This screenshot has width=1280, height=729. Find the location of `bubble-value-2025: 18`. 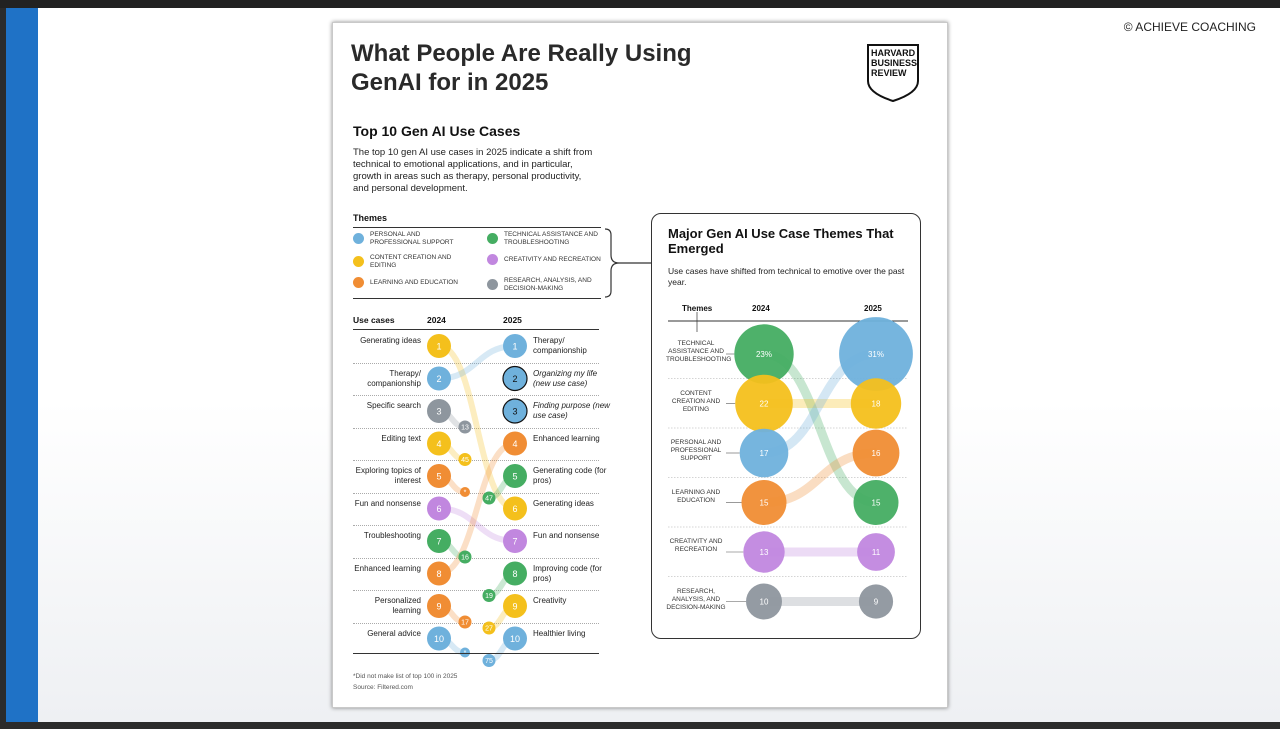

bubble-value-2025: 18 is located at coordinates (876, 404).